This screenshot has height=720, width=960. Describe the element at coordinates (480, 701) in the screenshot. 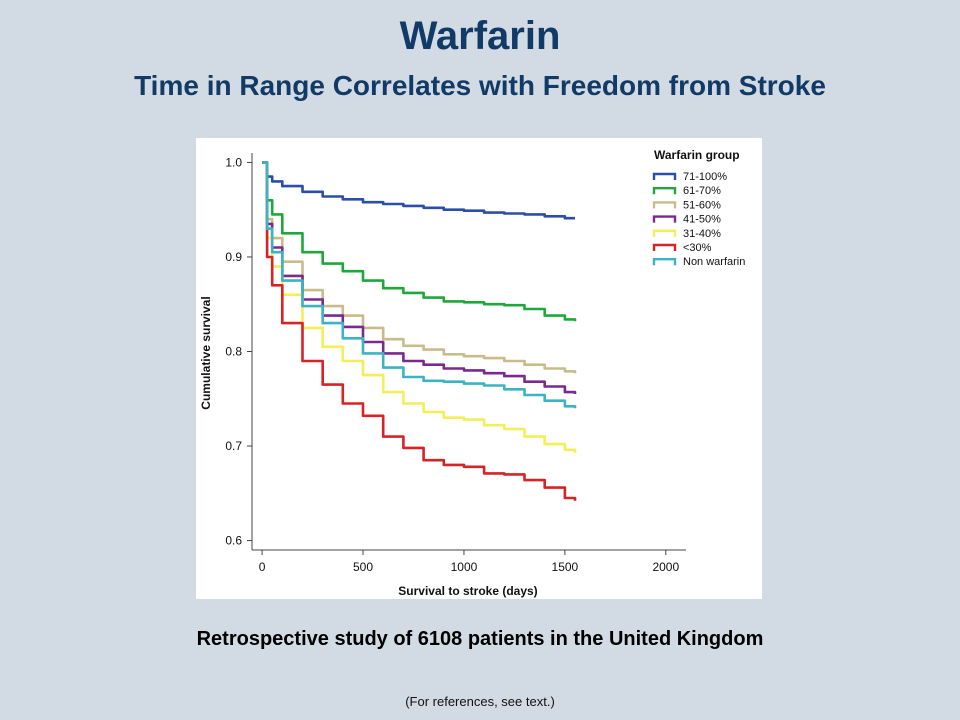

I see `references-footnote: (For references, see text.)` at that location.